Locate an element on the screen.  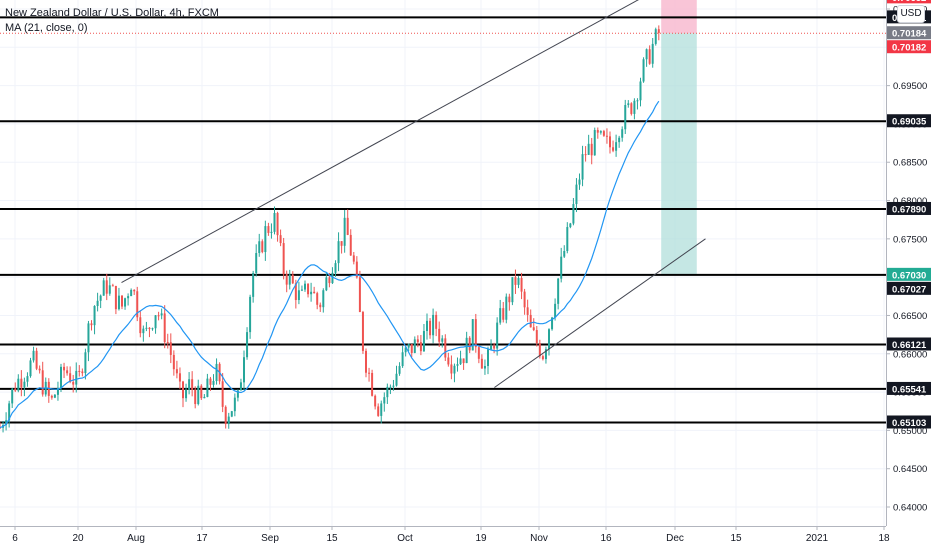
price-tick-label: 0.65000 is located at coordinates (910, 431).